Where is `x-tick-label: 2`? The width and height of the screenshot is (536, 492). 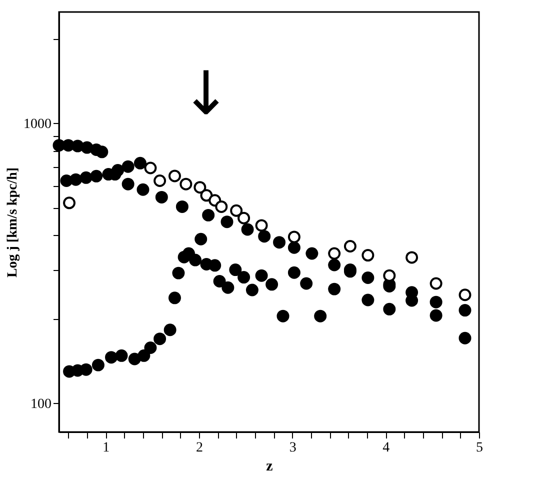 x-tick-label: 2 is located at coordinates (199, 448).